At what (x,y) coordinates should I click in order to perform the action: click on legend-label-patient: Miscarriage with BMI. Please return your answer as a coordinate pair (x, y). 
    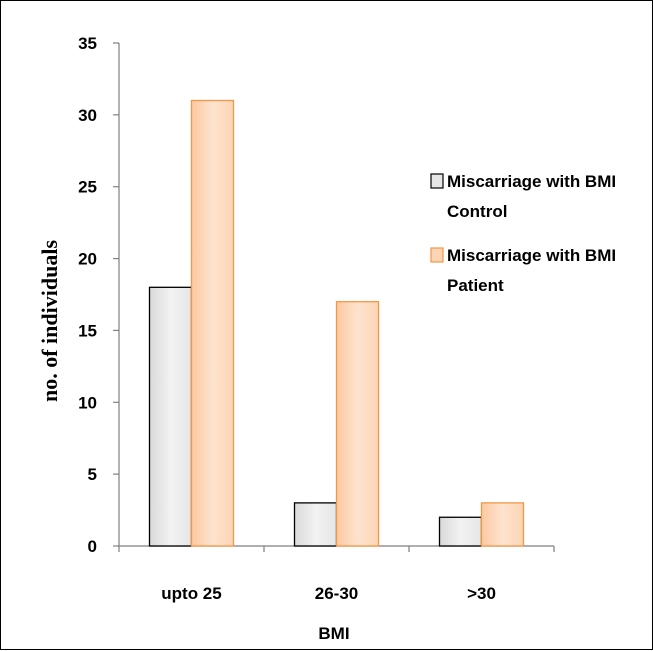
    Looking at the image, I should click on (531, 255).